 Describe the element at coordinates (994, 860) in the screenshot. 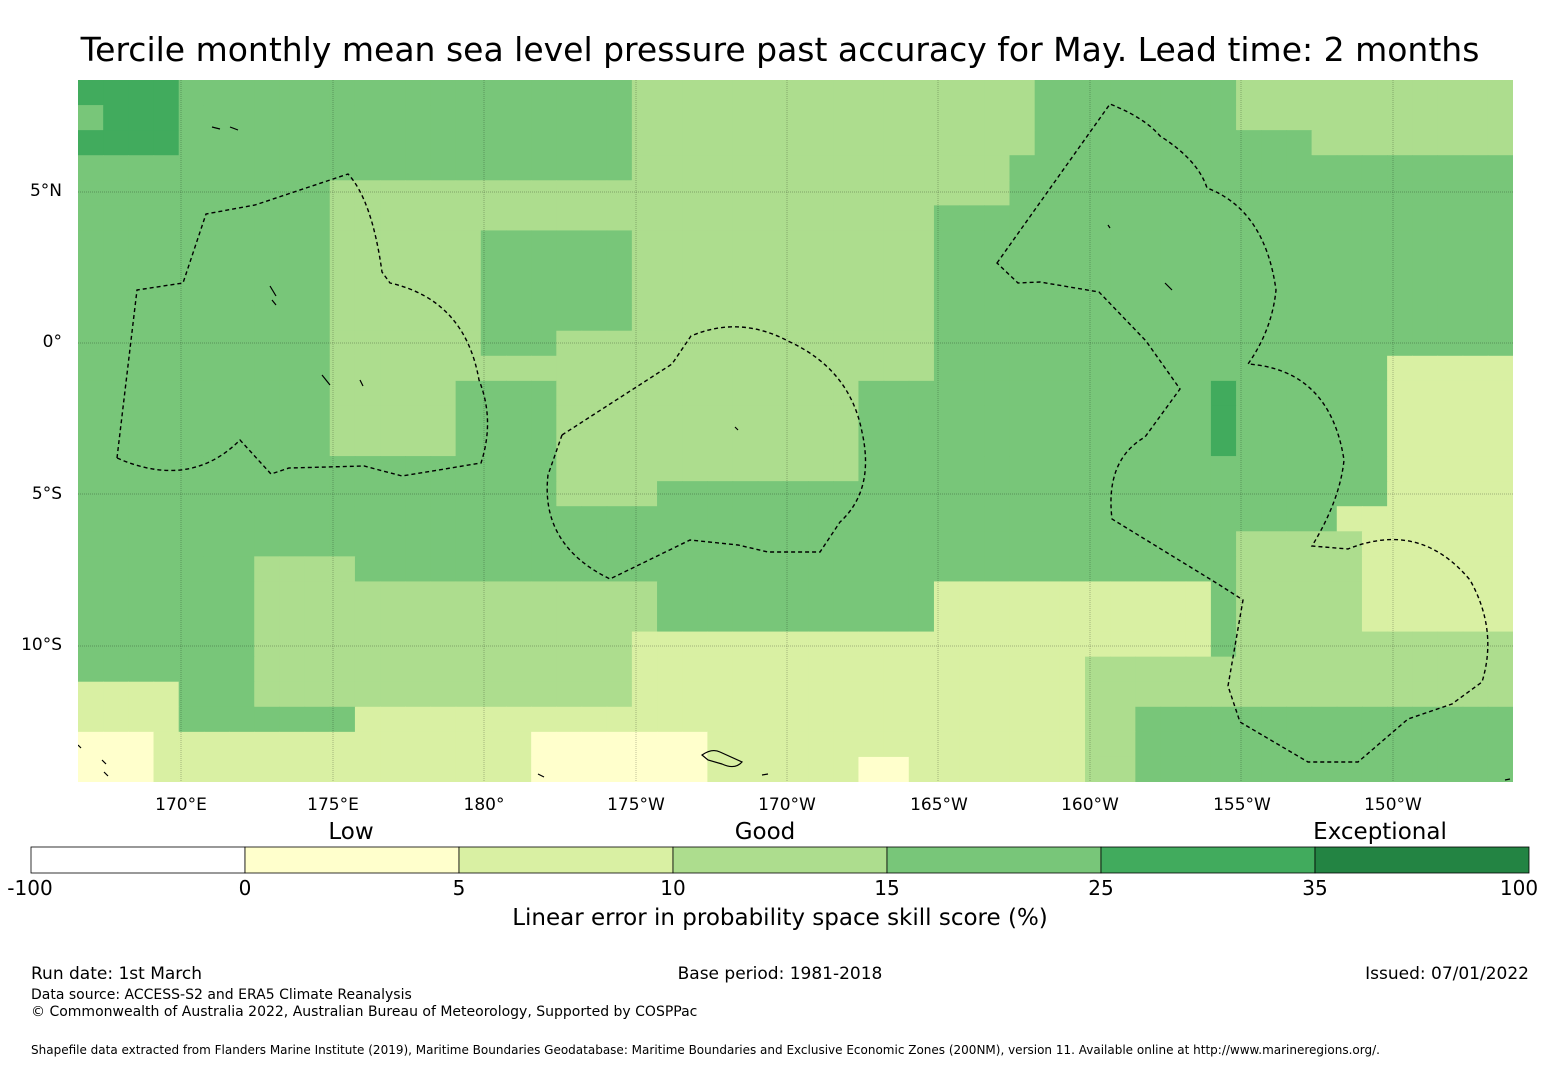

I see `colorbar-swatch` at that location.